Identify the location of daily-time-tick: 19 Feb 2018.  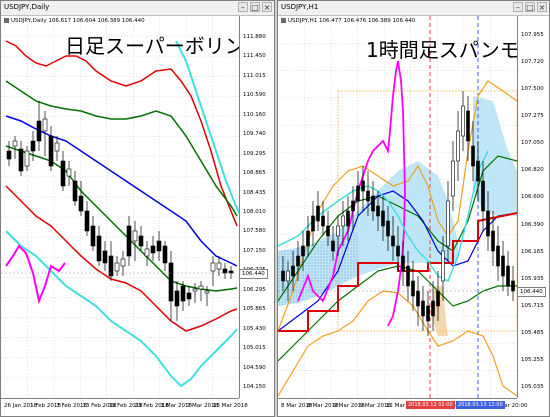
(125, 406).